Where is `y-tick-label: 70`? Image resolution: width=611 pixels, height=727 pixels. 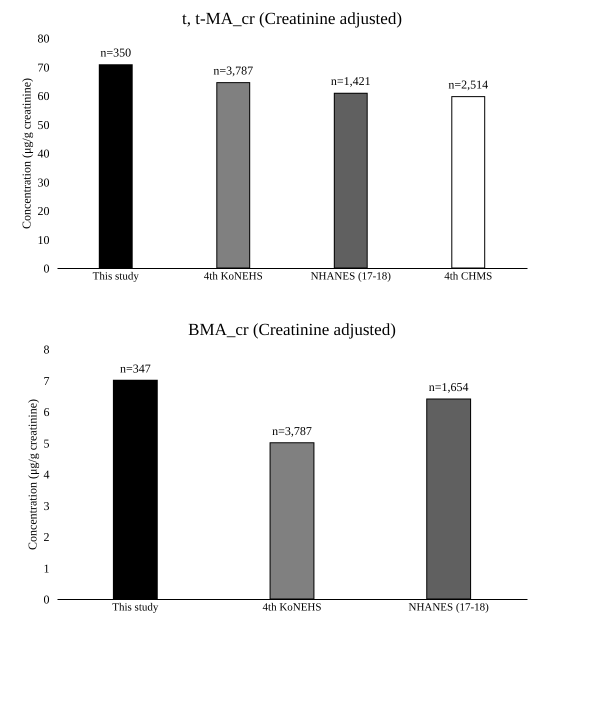 y-tick-label: 70 is located at coordinates (44, 67).